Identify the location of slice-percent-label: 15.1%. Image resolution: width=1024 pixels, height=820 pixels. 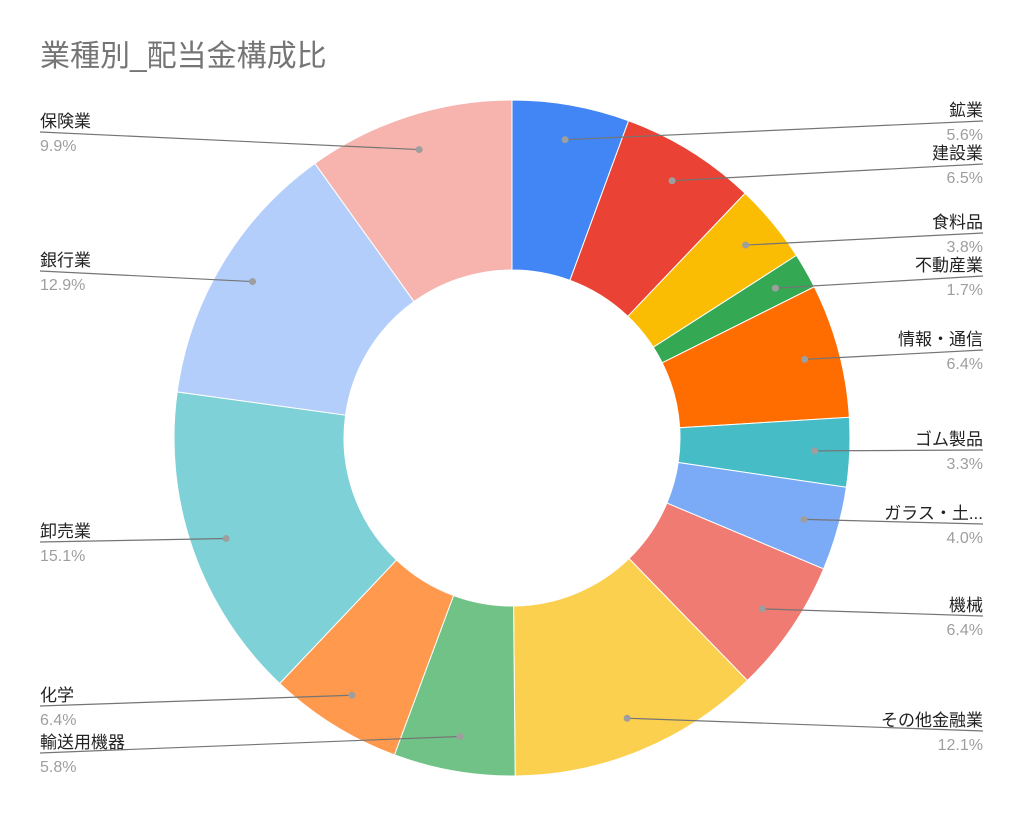
(62, 556).